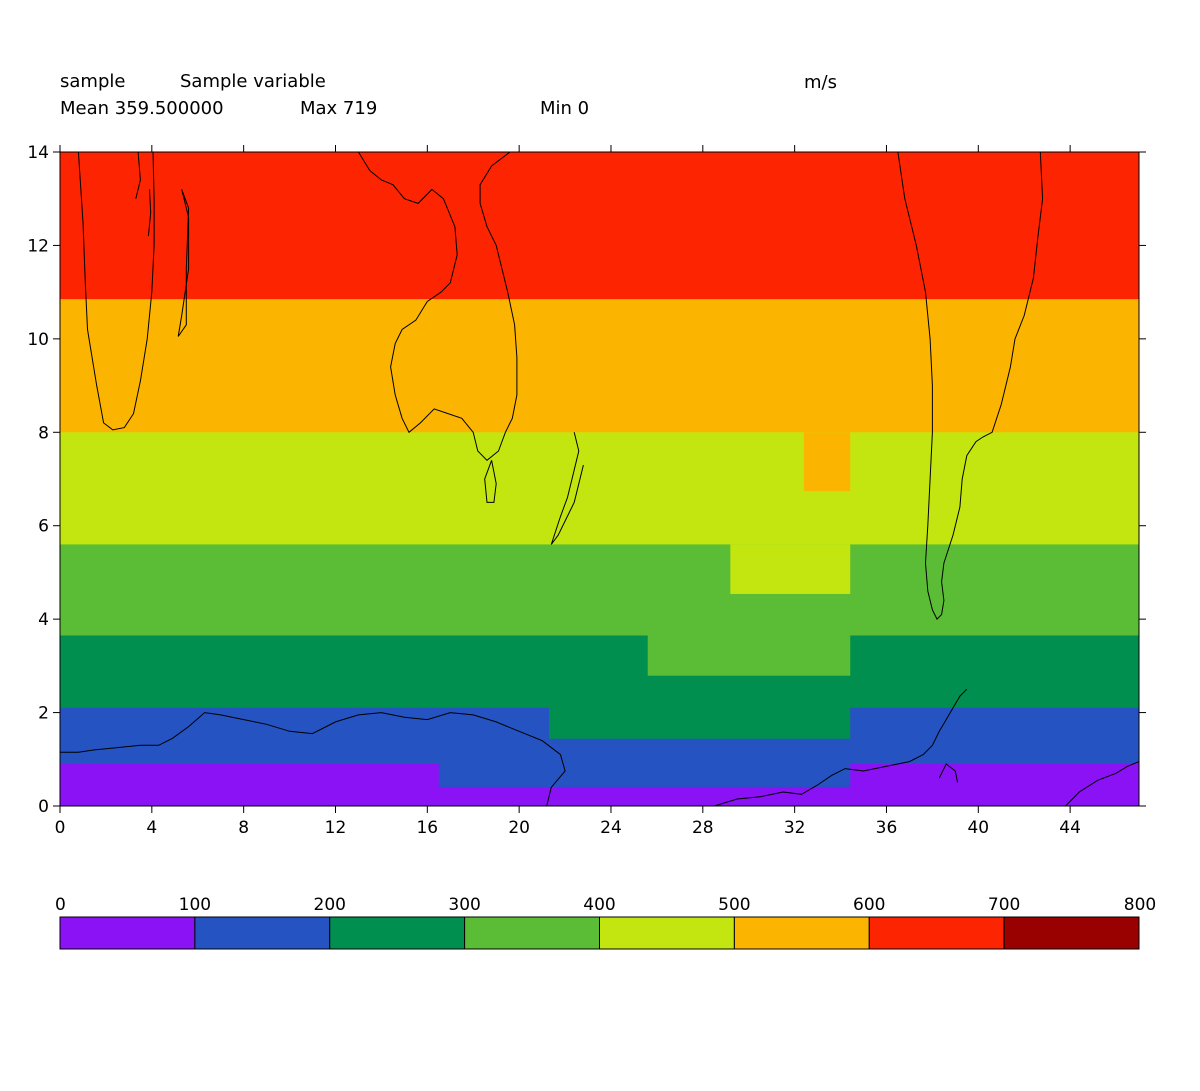 Image resolution: width=1200 pixels, height=1091 pixels. What do you see at coordinates (43, 620) in the screenshot?
I see `y-tick-label-2: 4` at bounding box center [43, 620].